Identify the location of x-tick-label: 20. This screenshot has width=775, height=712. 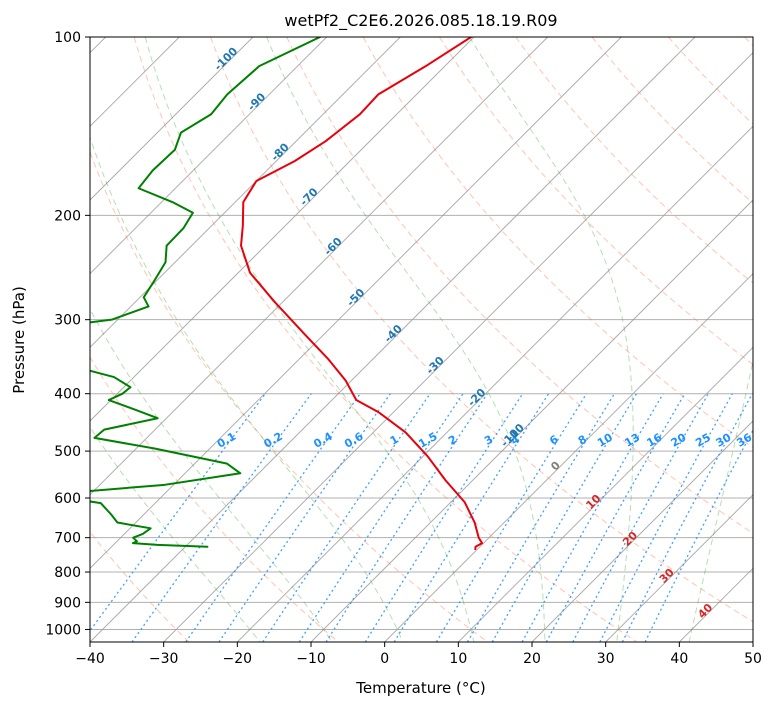
(532, 659).